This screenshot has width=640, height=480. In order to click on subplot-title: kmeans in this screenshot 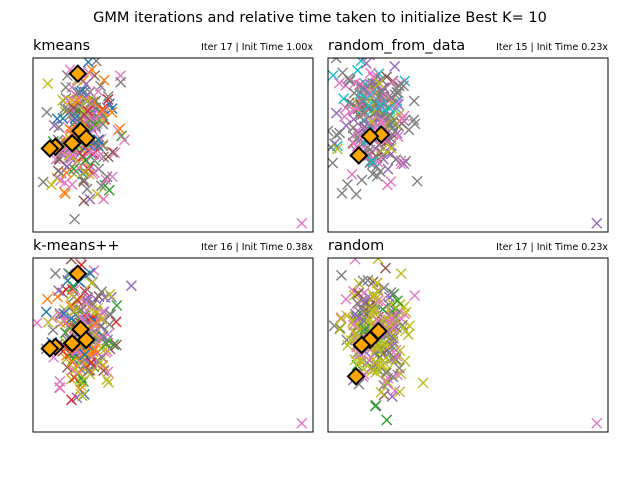, I will do `click(61, 46)`.